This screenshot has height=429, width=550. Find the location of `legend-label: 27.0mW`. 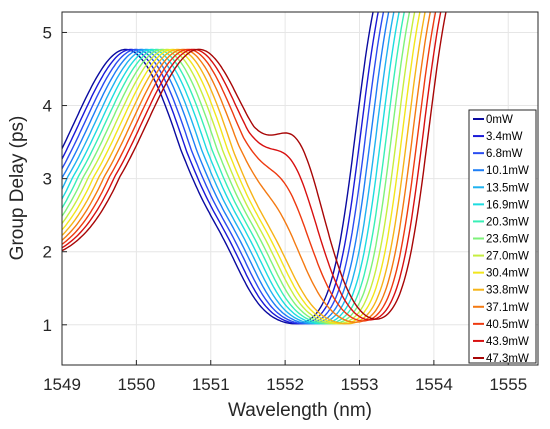

legend-label: 27.0mW is located at coordinates (507, 257).